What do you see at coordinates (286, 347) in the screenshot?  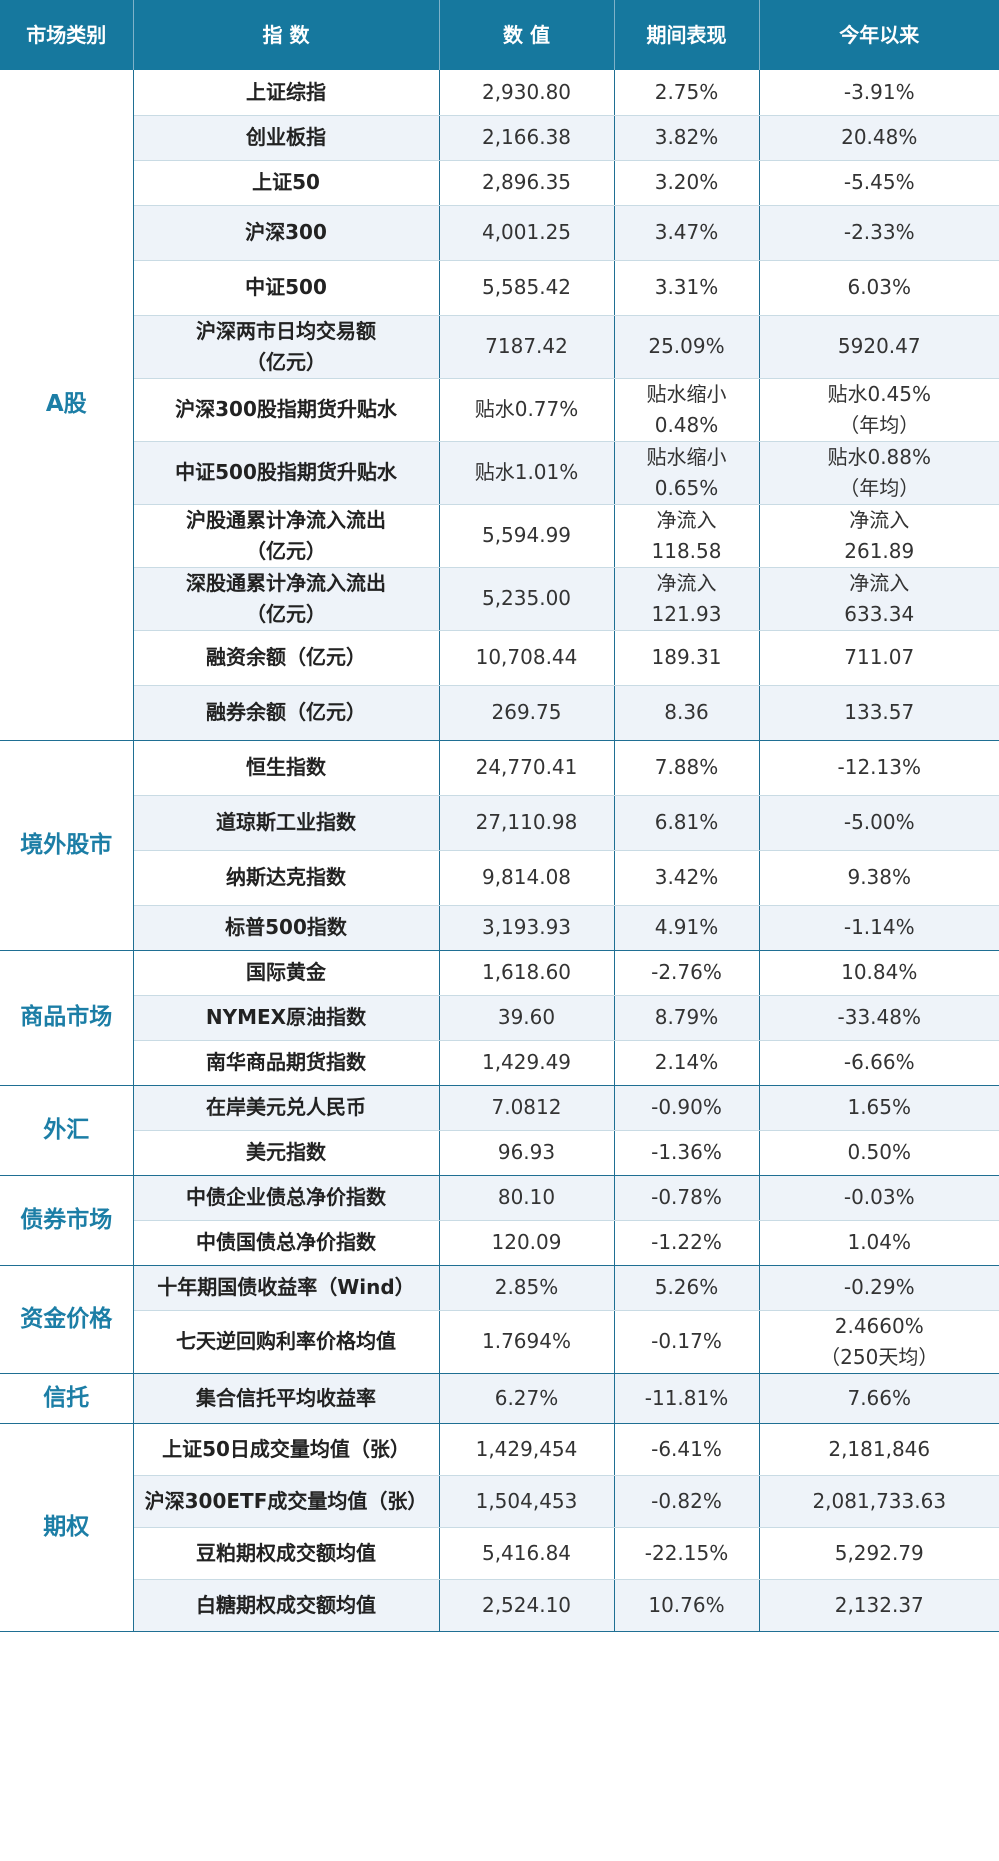 I see `index-name-cell: 沪深两市日均交易额 （亿元）` at bounding box center [286, 347].